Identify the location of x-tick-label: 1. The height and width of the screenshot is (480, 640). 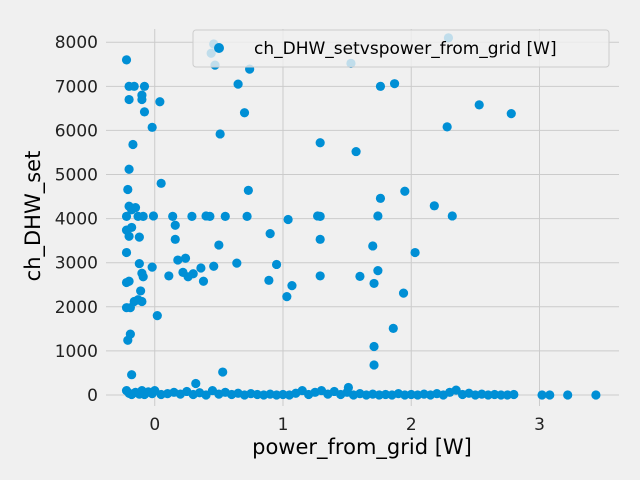
(283, 425).